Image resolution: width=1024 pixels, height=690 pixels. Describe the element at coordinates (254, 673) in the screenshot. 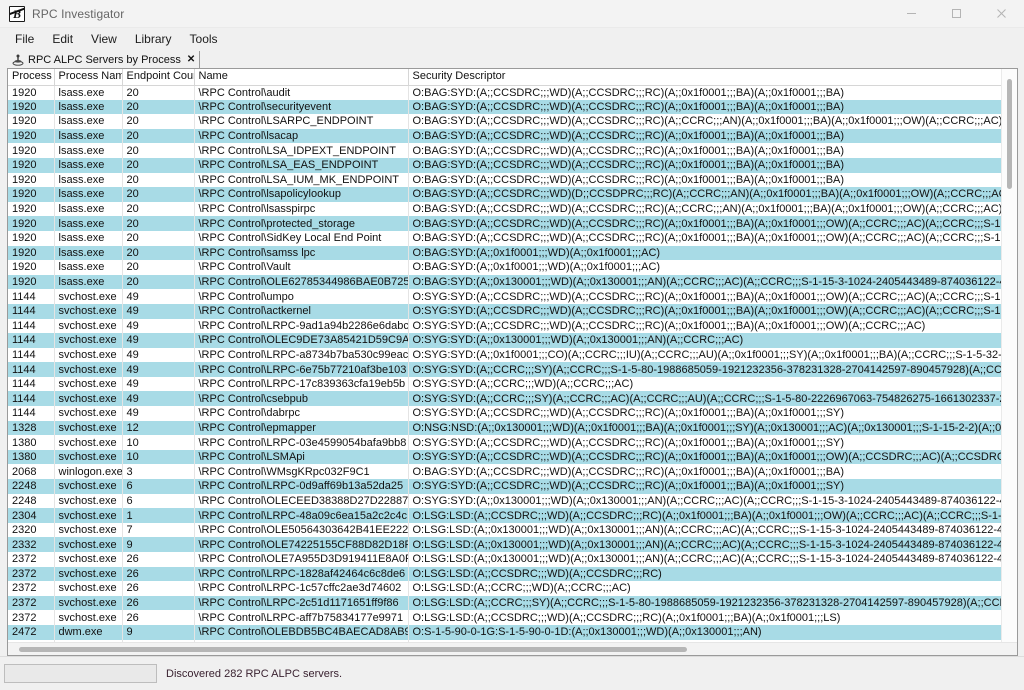

I see `status-message: Discovered 282 RPC ALPC servers.` at that location.